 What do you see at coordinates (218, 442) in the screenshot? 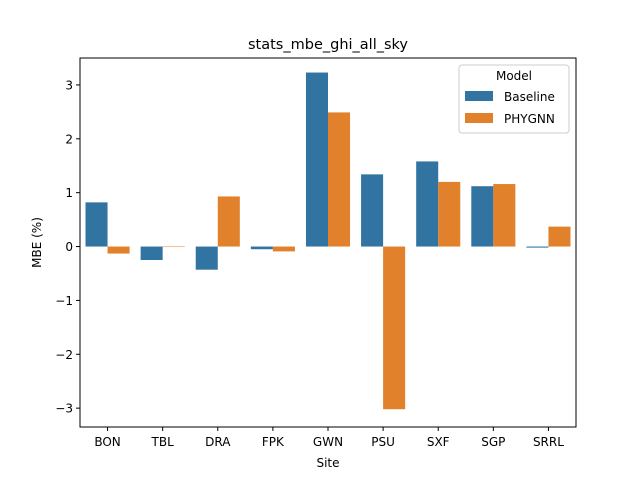
I see `x-tick-label: DRA` at bounding box center [218, 442].